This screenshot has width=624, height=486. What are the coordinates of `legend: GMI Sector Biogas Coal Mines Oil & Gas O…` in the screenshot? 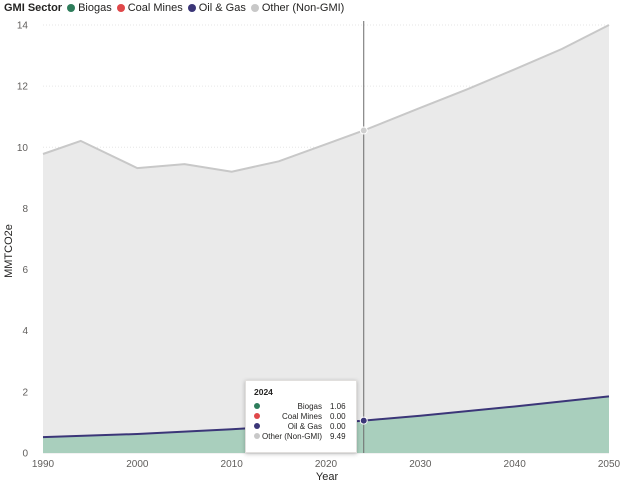 It's located at (176, 8).